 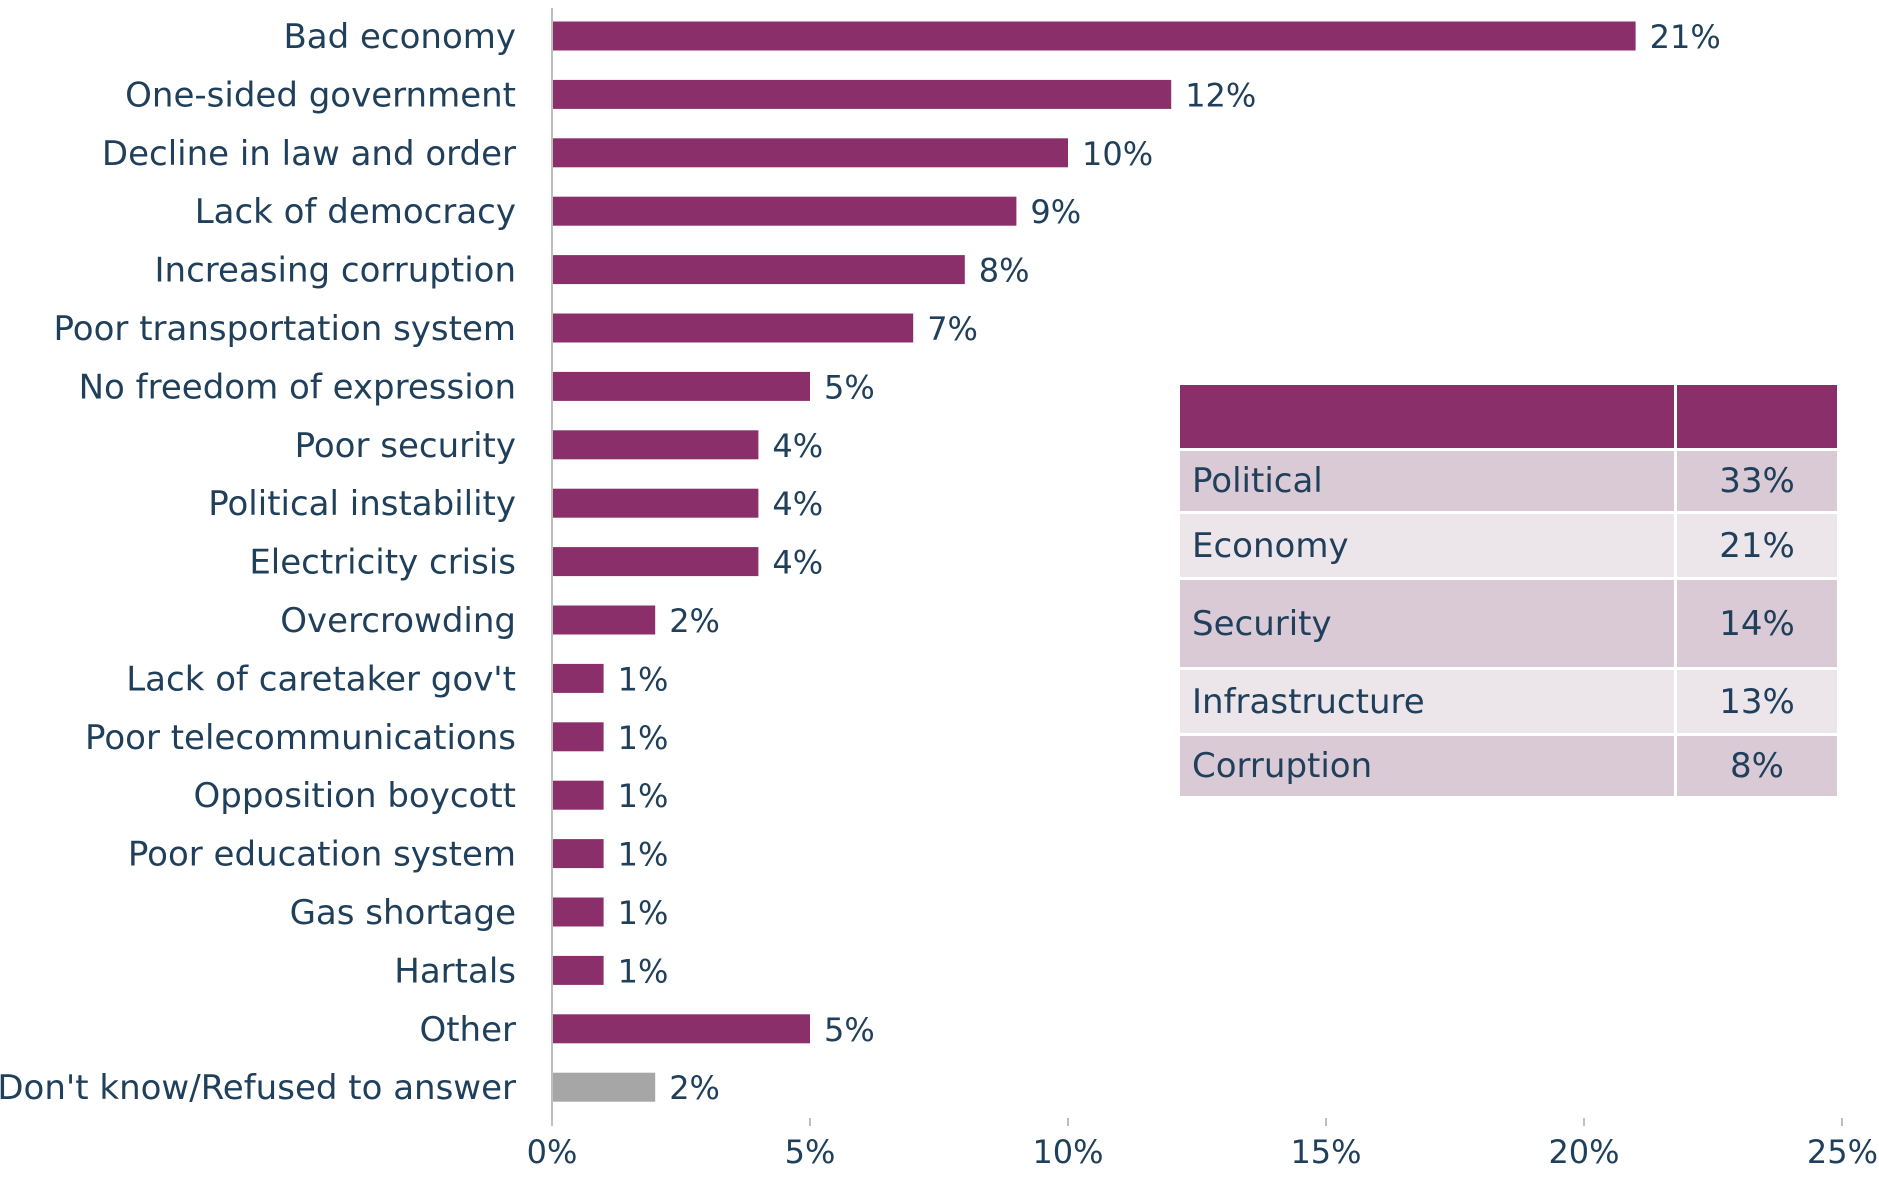 What do you see at coordinates (362, 504) in the screenshot?
I see `category-label: Political instability` at bounding box center [362, 504].